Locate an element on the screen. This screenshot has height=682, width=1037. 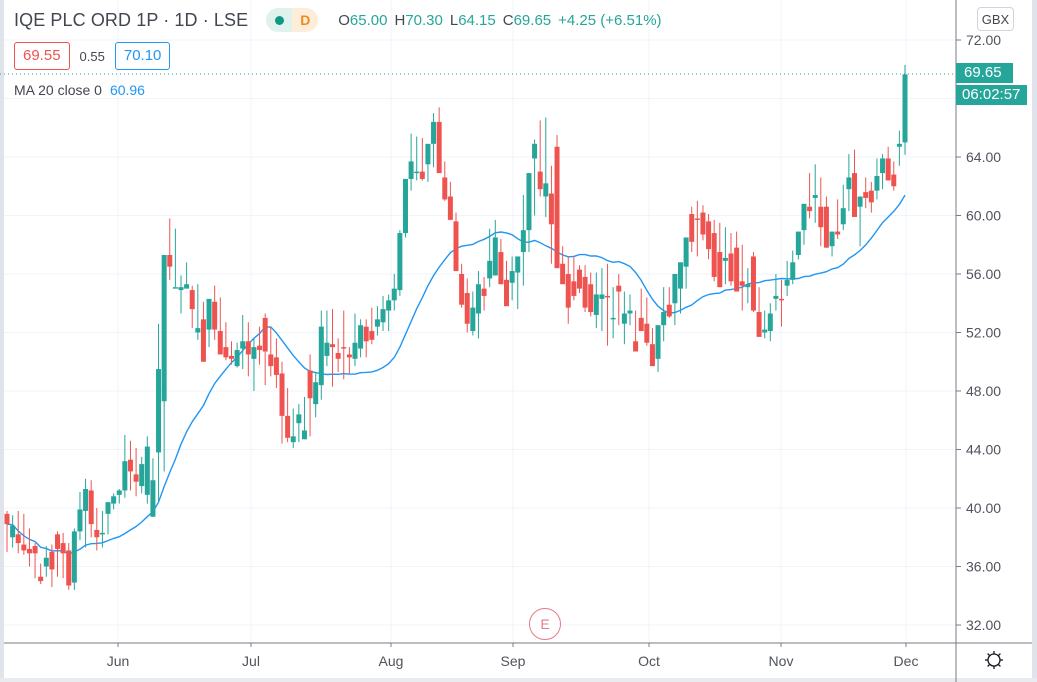
status-dot-icon is located at coordinates (279, 20).